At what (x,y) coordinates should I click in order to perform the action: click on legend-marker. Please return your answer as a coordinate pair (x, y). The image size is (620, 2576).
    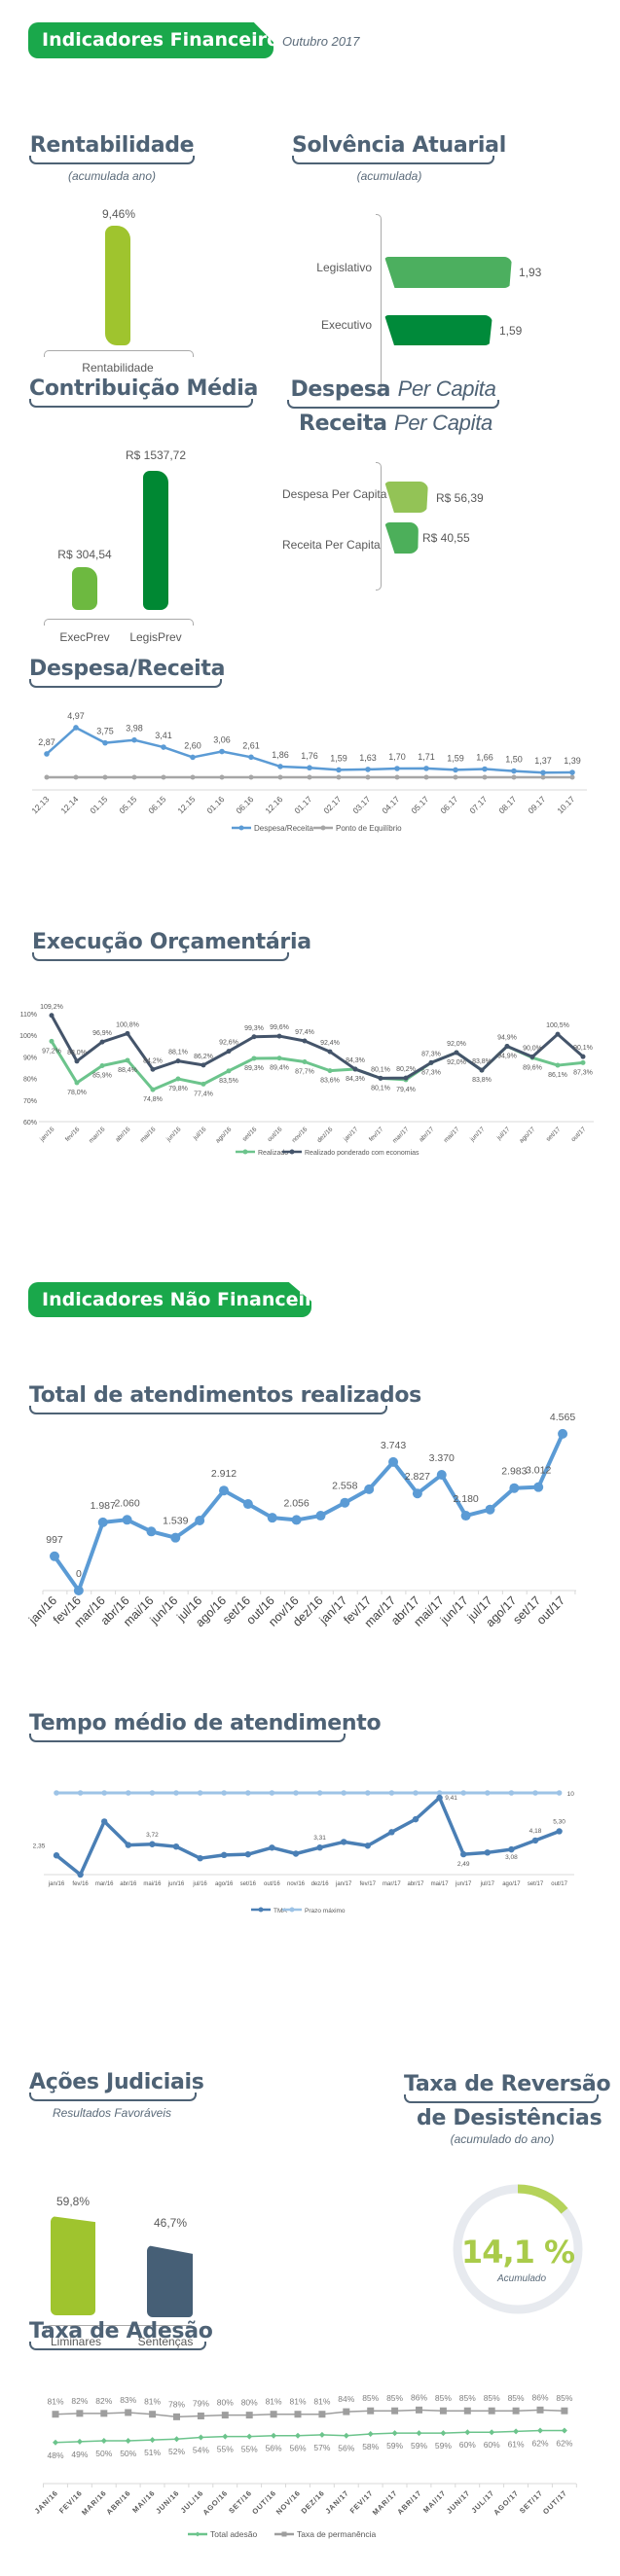
    Looking at the image, I should click on (245, 1152).